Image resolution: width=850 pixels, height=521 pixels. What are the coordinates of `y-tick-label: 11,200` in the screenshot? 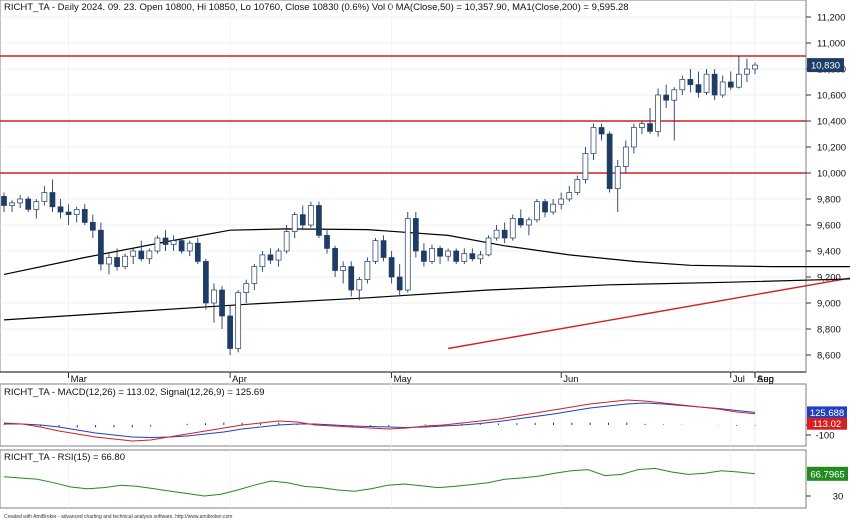 It's located at (831, 18).